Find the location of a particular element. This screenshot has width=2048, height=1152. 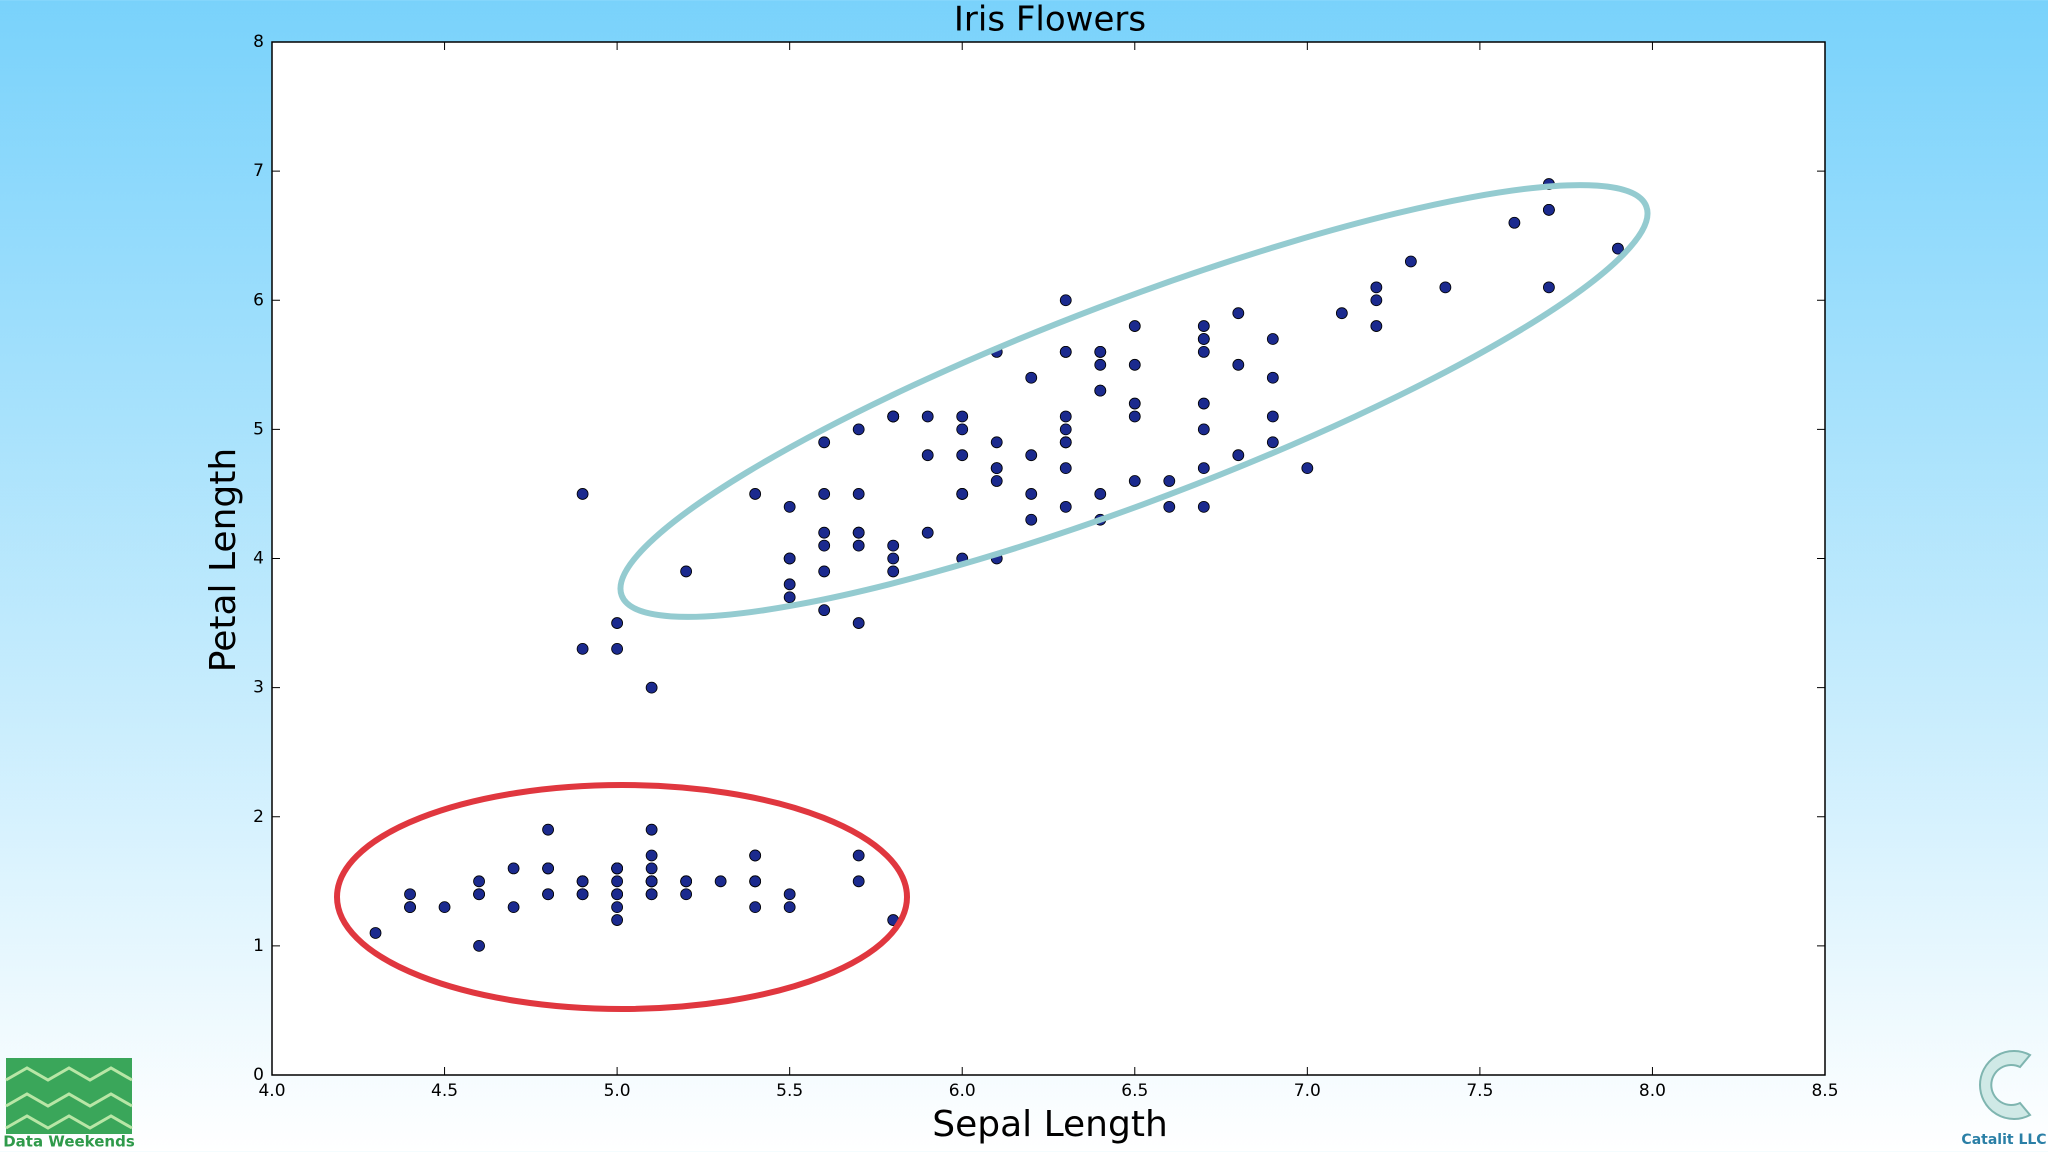

x-tick-label: 6.5 is located at coordinates (1134, 1091).